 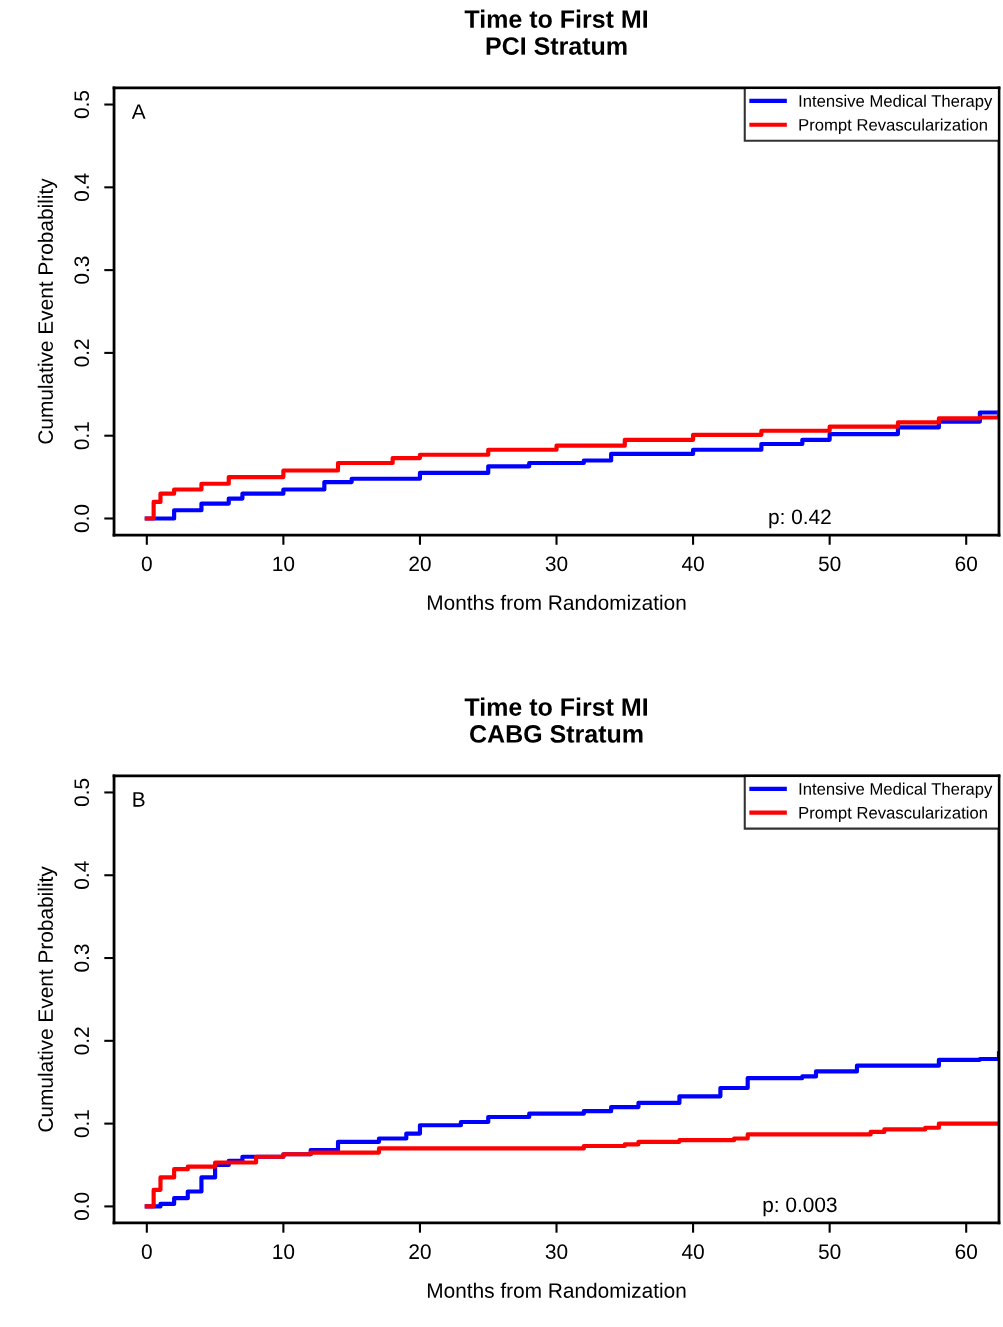 What do you see at coordinates (138, 111) in the screenshot?
I see `annotation: A` at bounding box center [138, 111].